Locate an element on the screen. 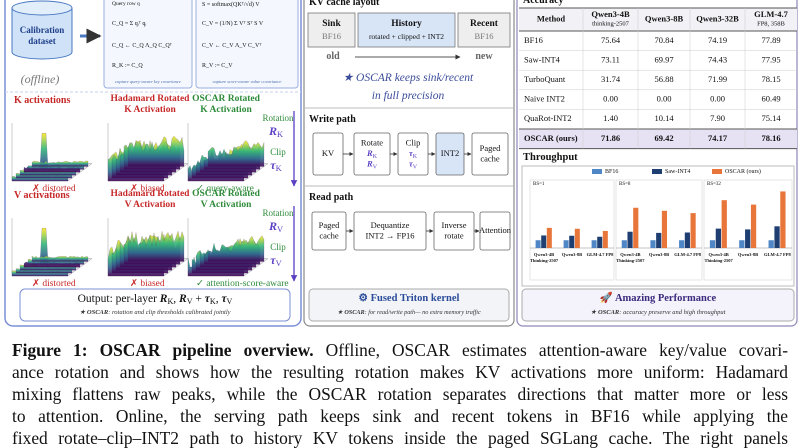  label: GLM-4.7 is located at coordinates (771, 14).